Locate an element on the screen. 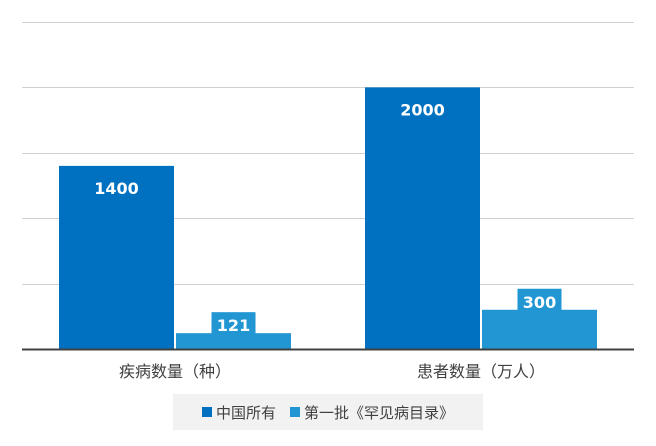  legend-item-series-1: 第一批《罕见病目录》 is located at coordinates (372, 412).